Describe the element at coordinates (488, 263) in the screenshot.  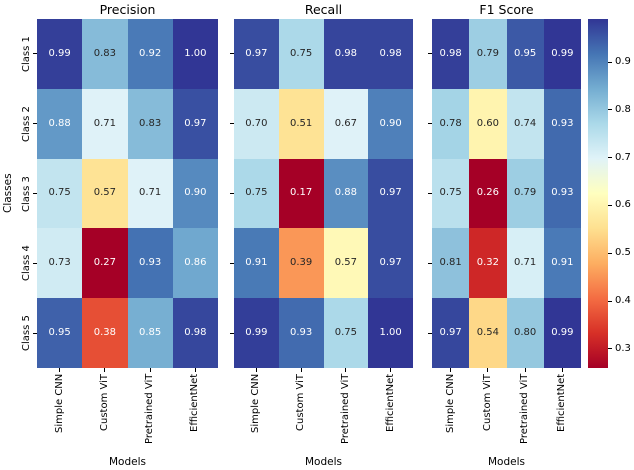
I see `heatmap-cell: 0.32` at that location.